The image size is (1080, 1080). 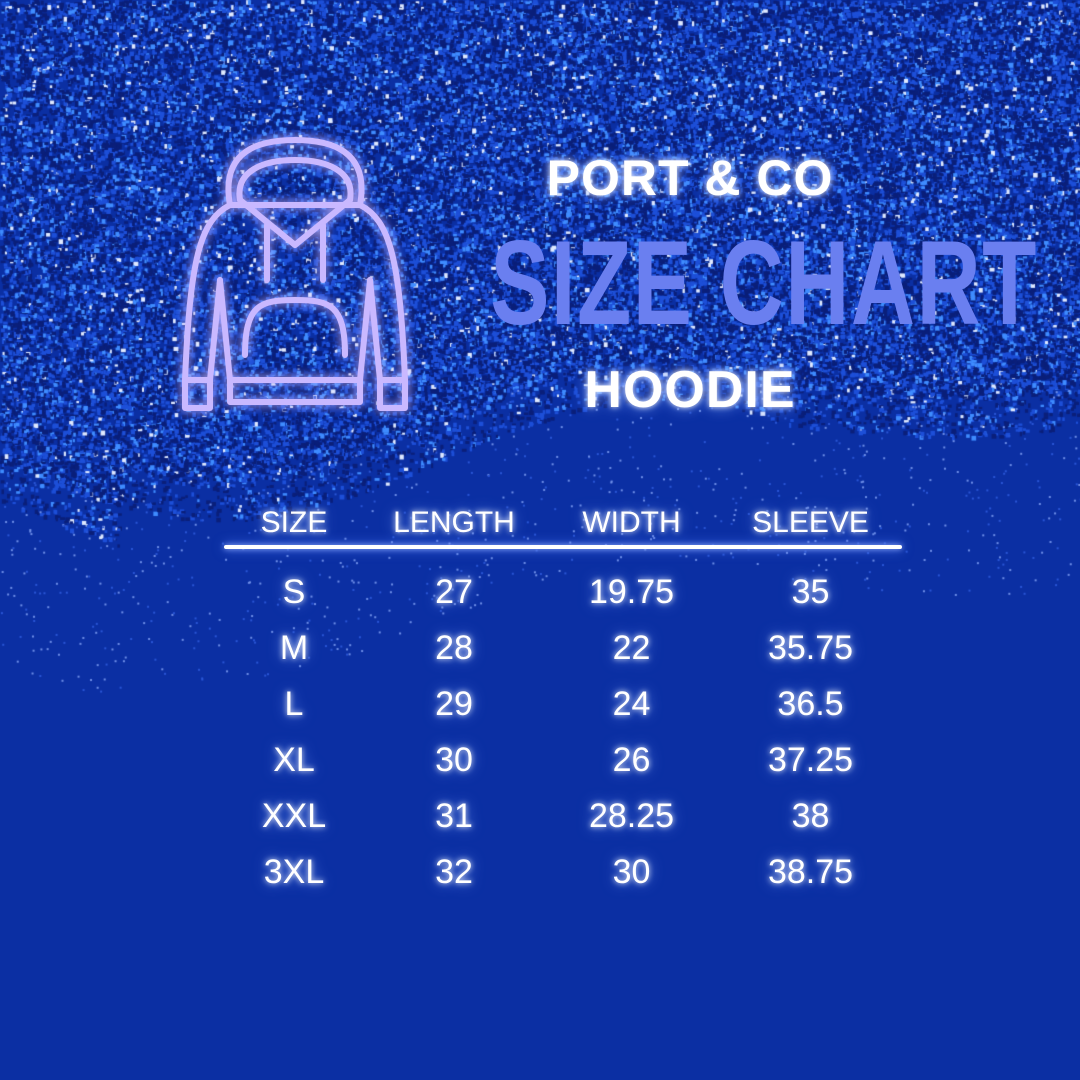 I want to click on hoodie-icon, so click(x=295, y=274).